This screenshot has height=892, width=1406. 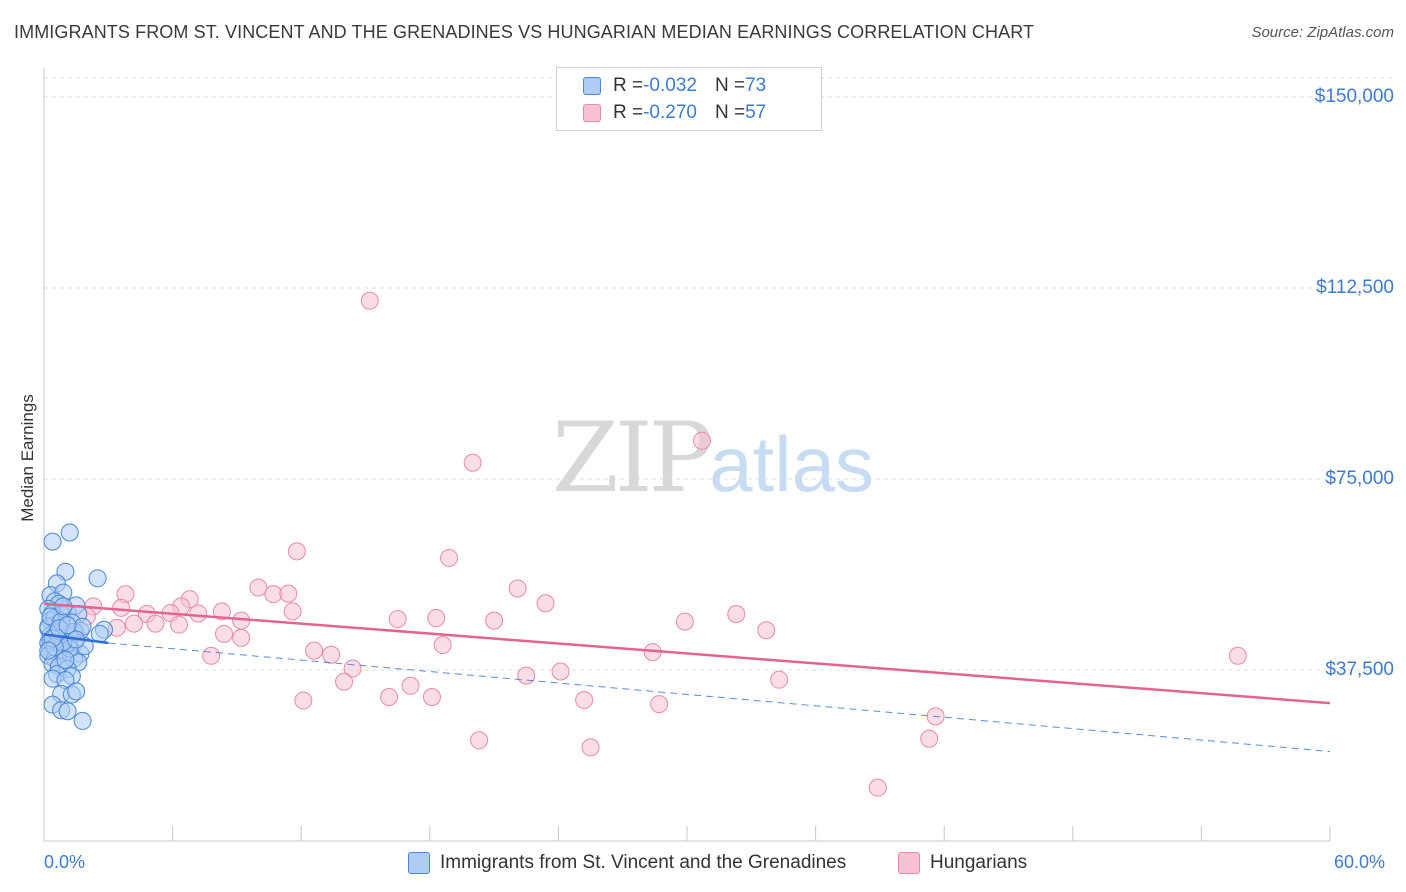 What do you see at coordinates (689, 99) in the screenshot?
I see `correlation-legend: R = -0.032 N = 73 R = -0.270 N = 57` at bounding box center [689, 99].